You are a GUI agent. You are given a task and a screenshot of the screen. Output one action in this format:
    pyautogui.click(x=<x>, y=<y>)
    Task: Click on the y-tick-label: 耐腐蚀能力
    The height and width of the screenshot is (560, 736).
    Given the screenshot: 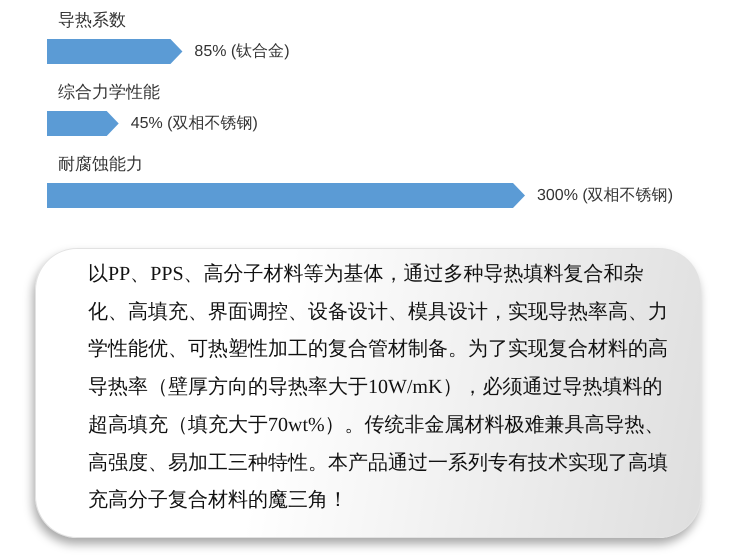 What is the action you would take?
    pyautogui.click(x=100, y=164)
    